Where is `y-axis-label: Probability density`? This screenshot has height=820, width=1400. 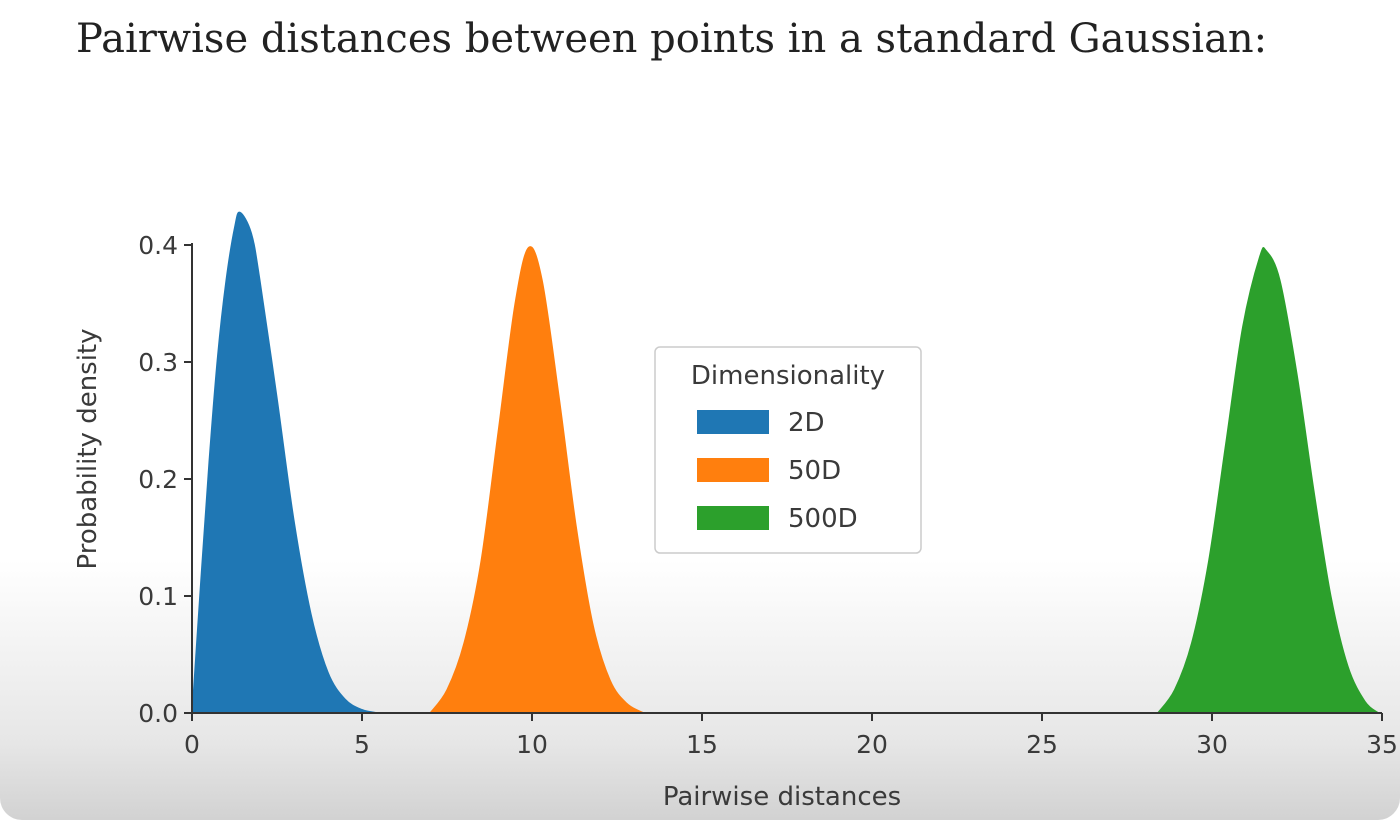 y-axis-label: Probability density is located at coordinates (88, 448).